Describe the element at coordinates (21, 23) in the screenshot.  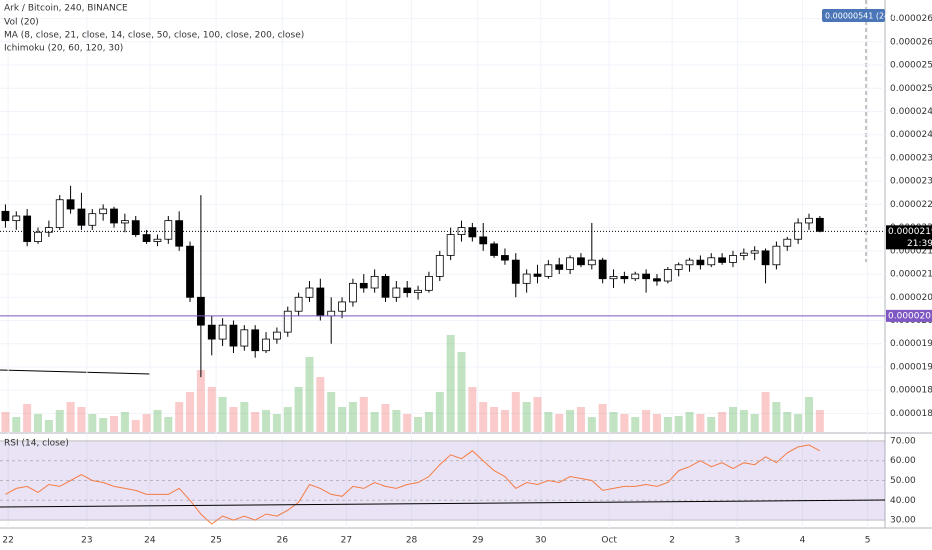
I see `indicator-label: Vol (20)` at that location.